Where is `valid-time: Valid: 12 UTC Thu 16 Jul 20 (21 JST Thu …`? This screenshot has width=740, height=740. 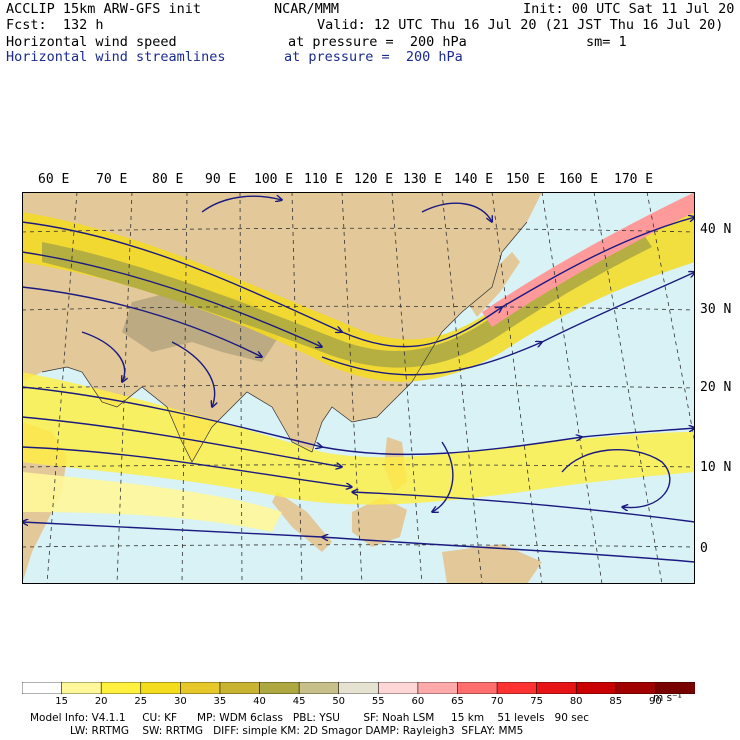 valid-time: Valid: 12 UTC Thu 16 Jul 20 (21 JST Thu … is located at coordinates (520, 25).